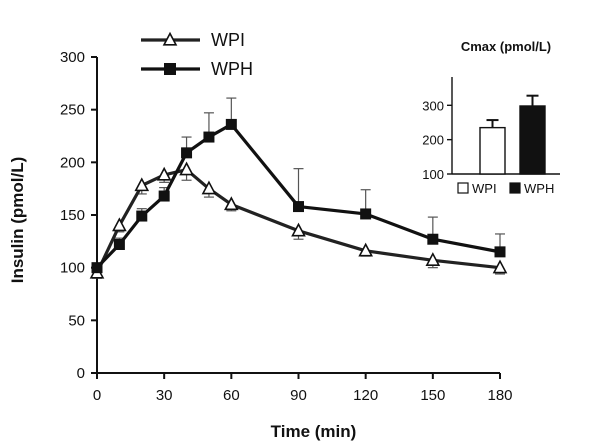 The image size is (591, 448). Describe the element at coordinates (232, 69) in the screenshot. I see `legend-label-wph: WPH` at that location.